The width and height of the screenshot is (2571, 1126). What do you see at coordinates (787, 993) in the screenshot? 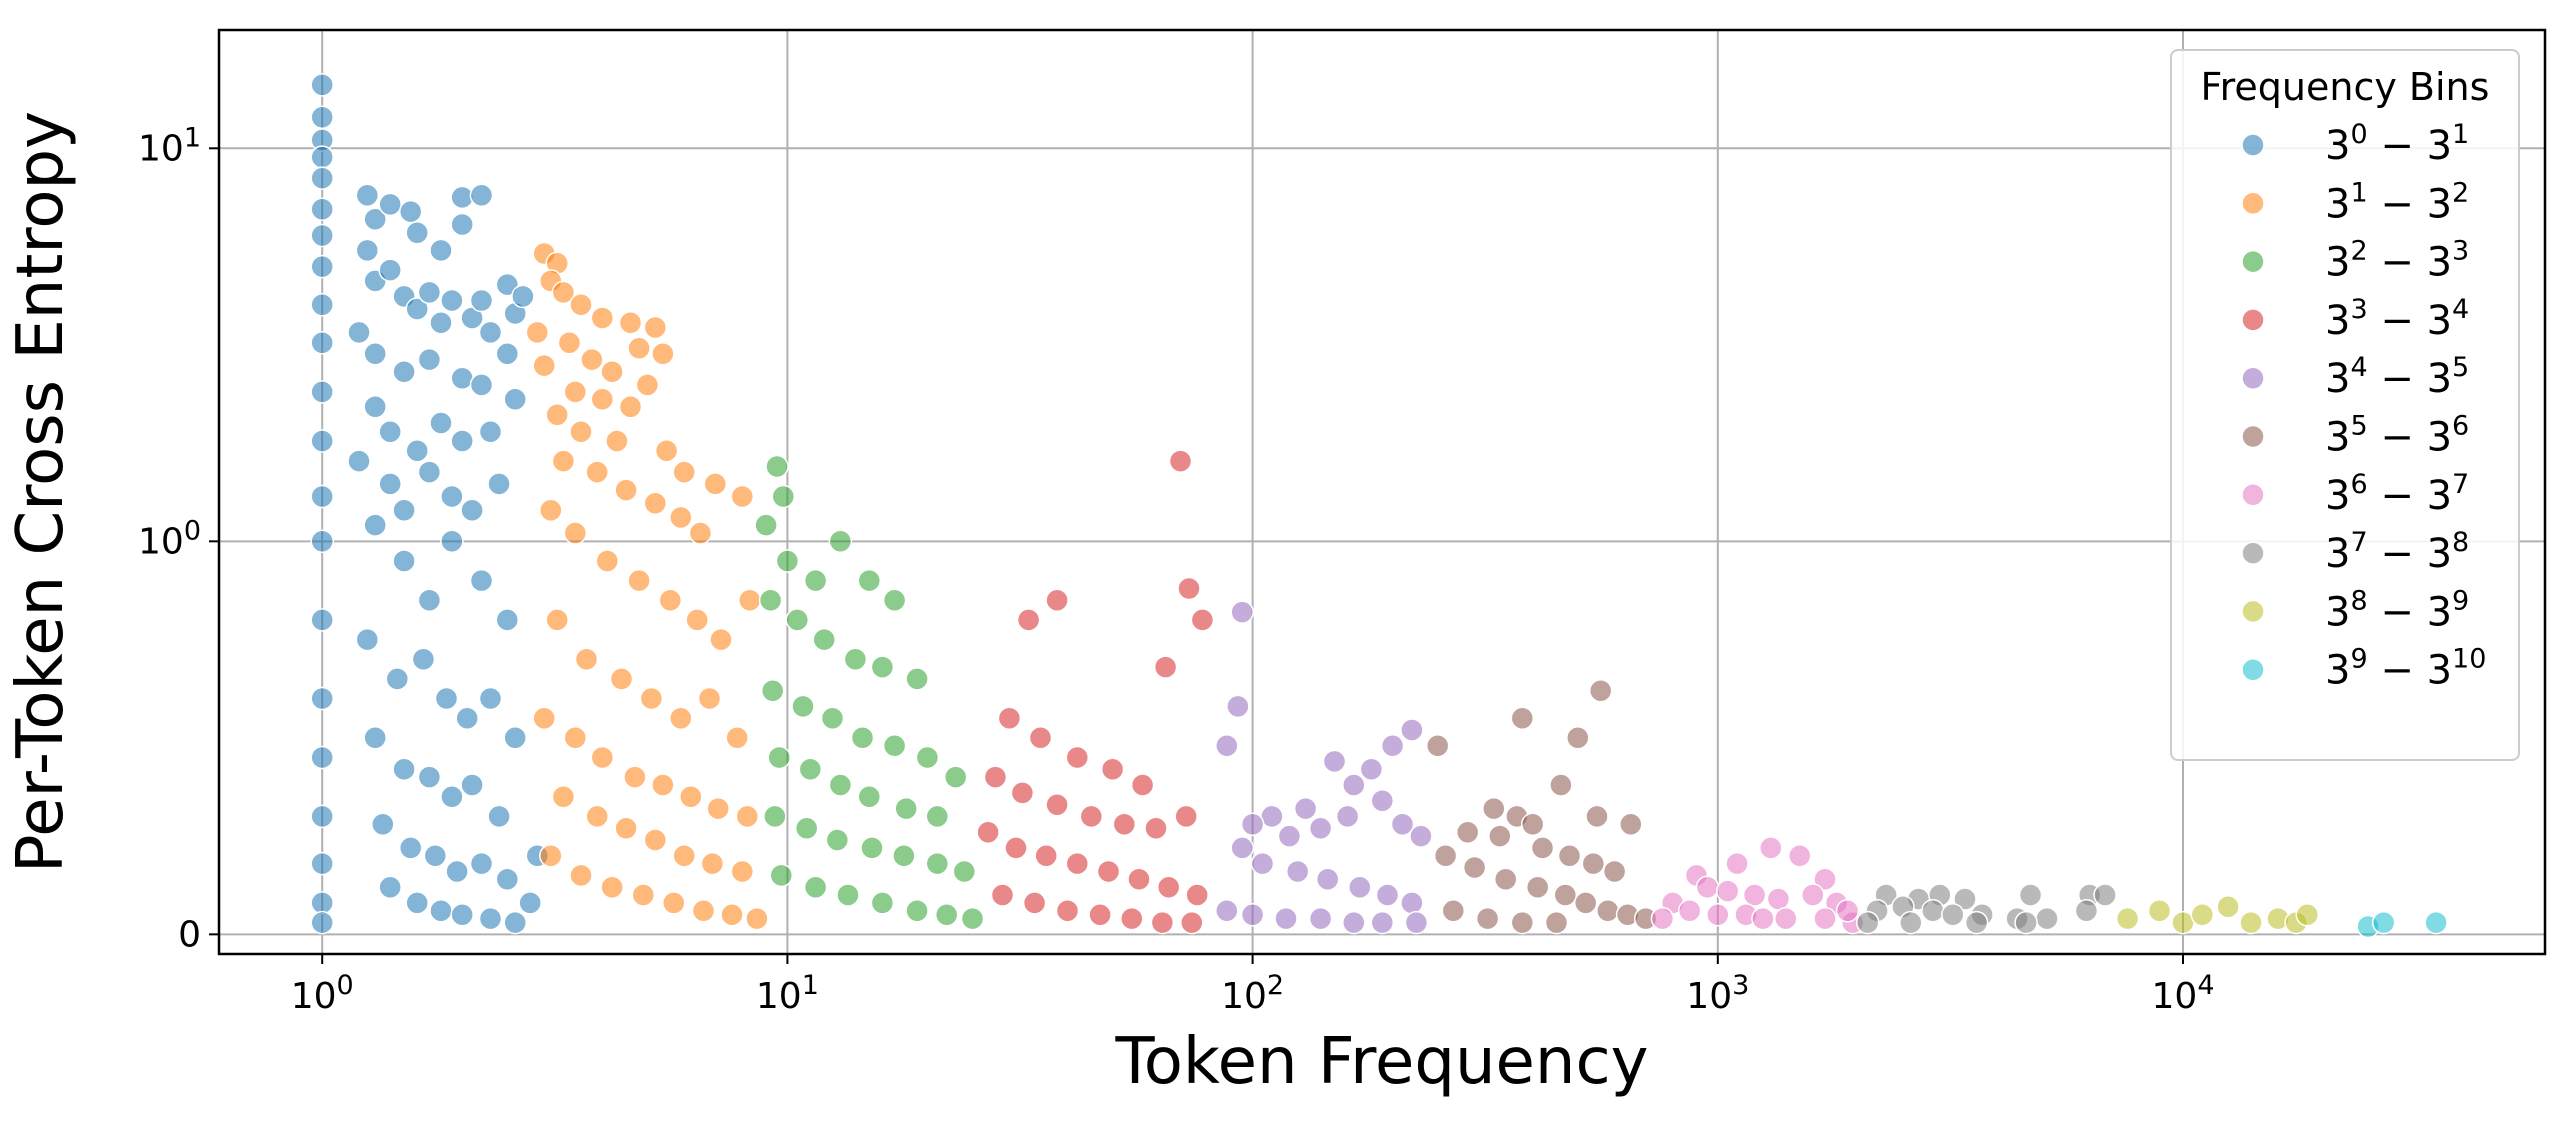
I see `x-tick-label: 101` at bounding box center [787, 993].